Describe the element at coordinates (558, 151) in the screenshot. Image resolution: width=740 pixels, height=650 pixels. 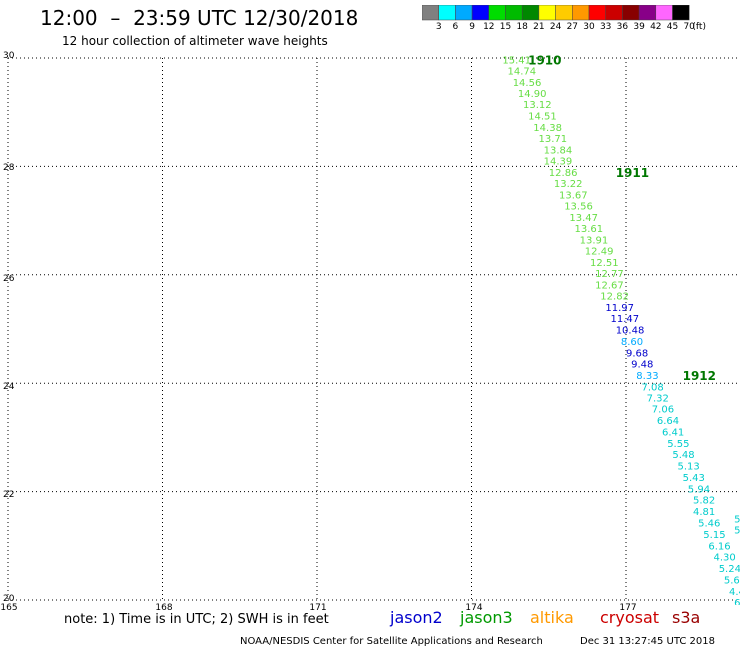
I see `wave-height-value: 13.84` at that location.